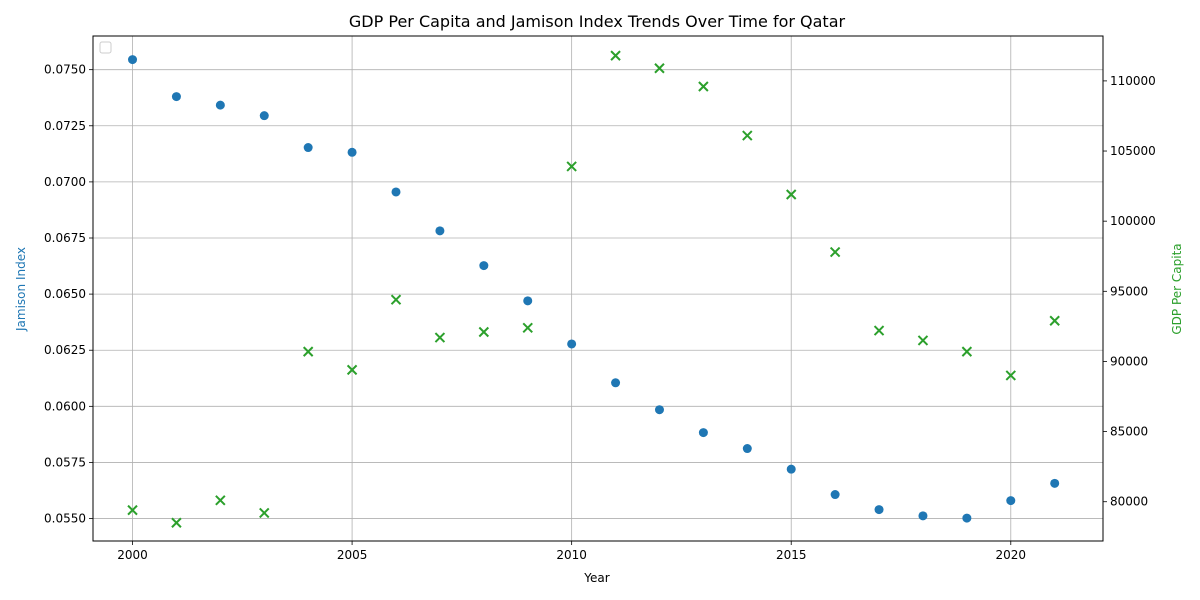 The width and height of the screenshot is (1200, 600). Describe the element at coordinates (1129, 502) in the screenshot. I see `right-y-tick-label: 80000` at that location.